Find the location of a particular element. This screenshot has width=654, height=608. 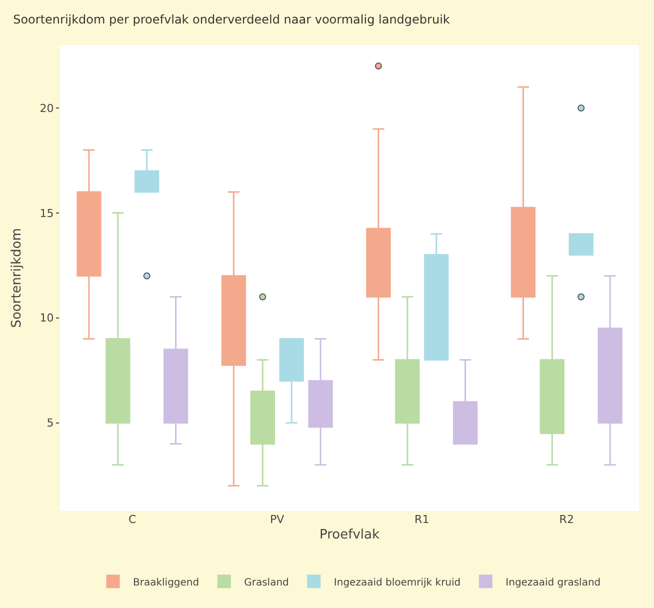

legend-label: Grasland is located at coordinates (266, 582).